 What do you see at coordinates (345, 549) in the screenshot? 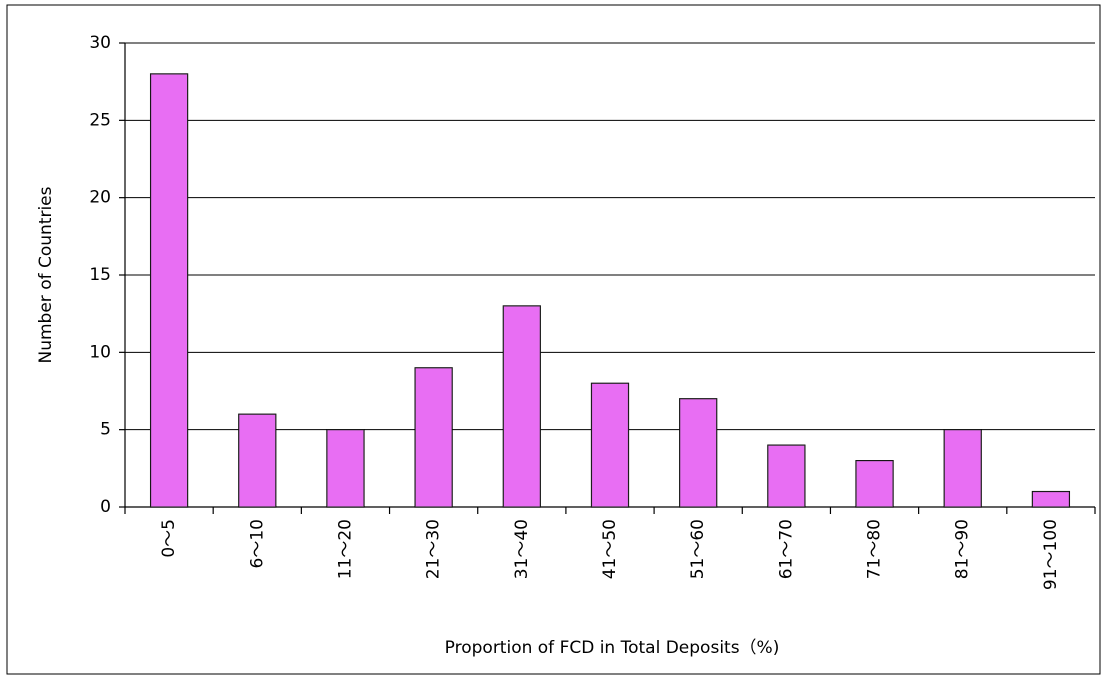
I see `x-tick-label: 11〜20` at bounding box center [345, 549].